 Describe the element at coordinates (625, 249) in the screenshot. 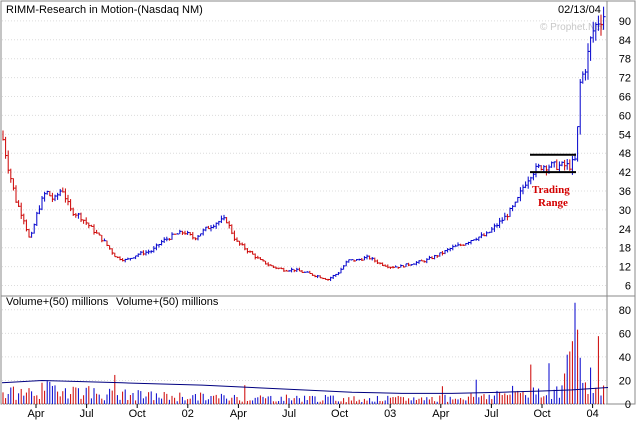

I see `price-y-tick-label: 18` at that location.